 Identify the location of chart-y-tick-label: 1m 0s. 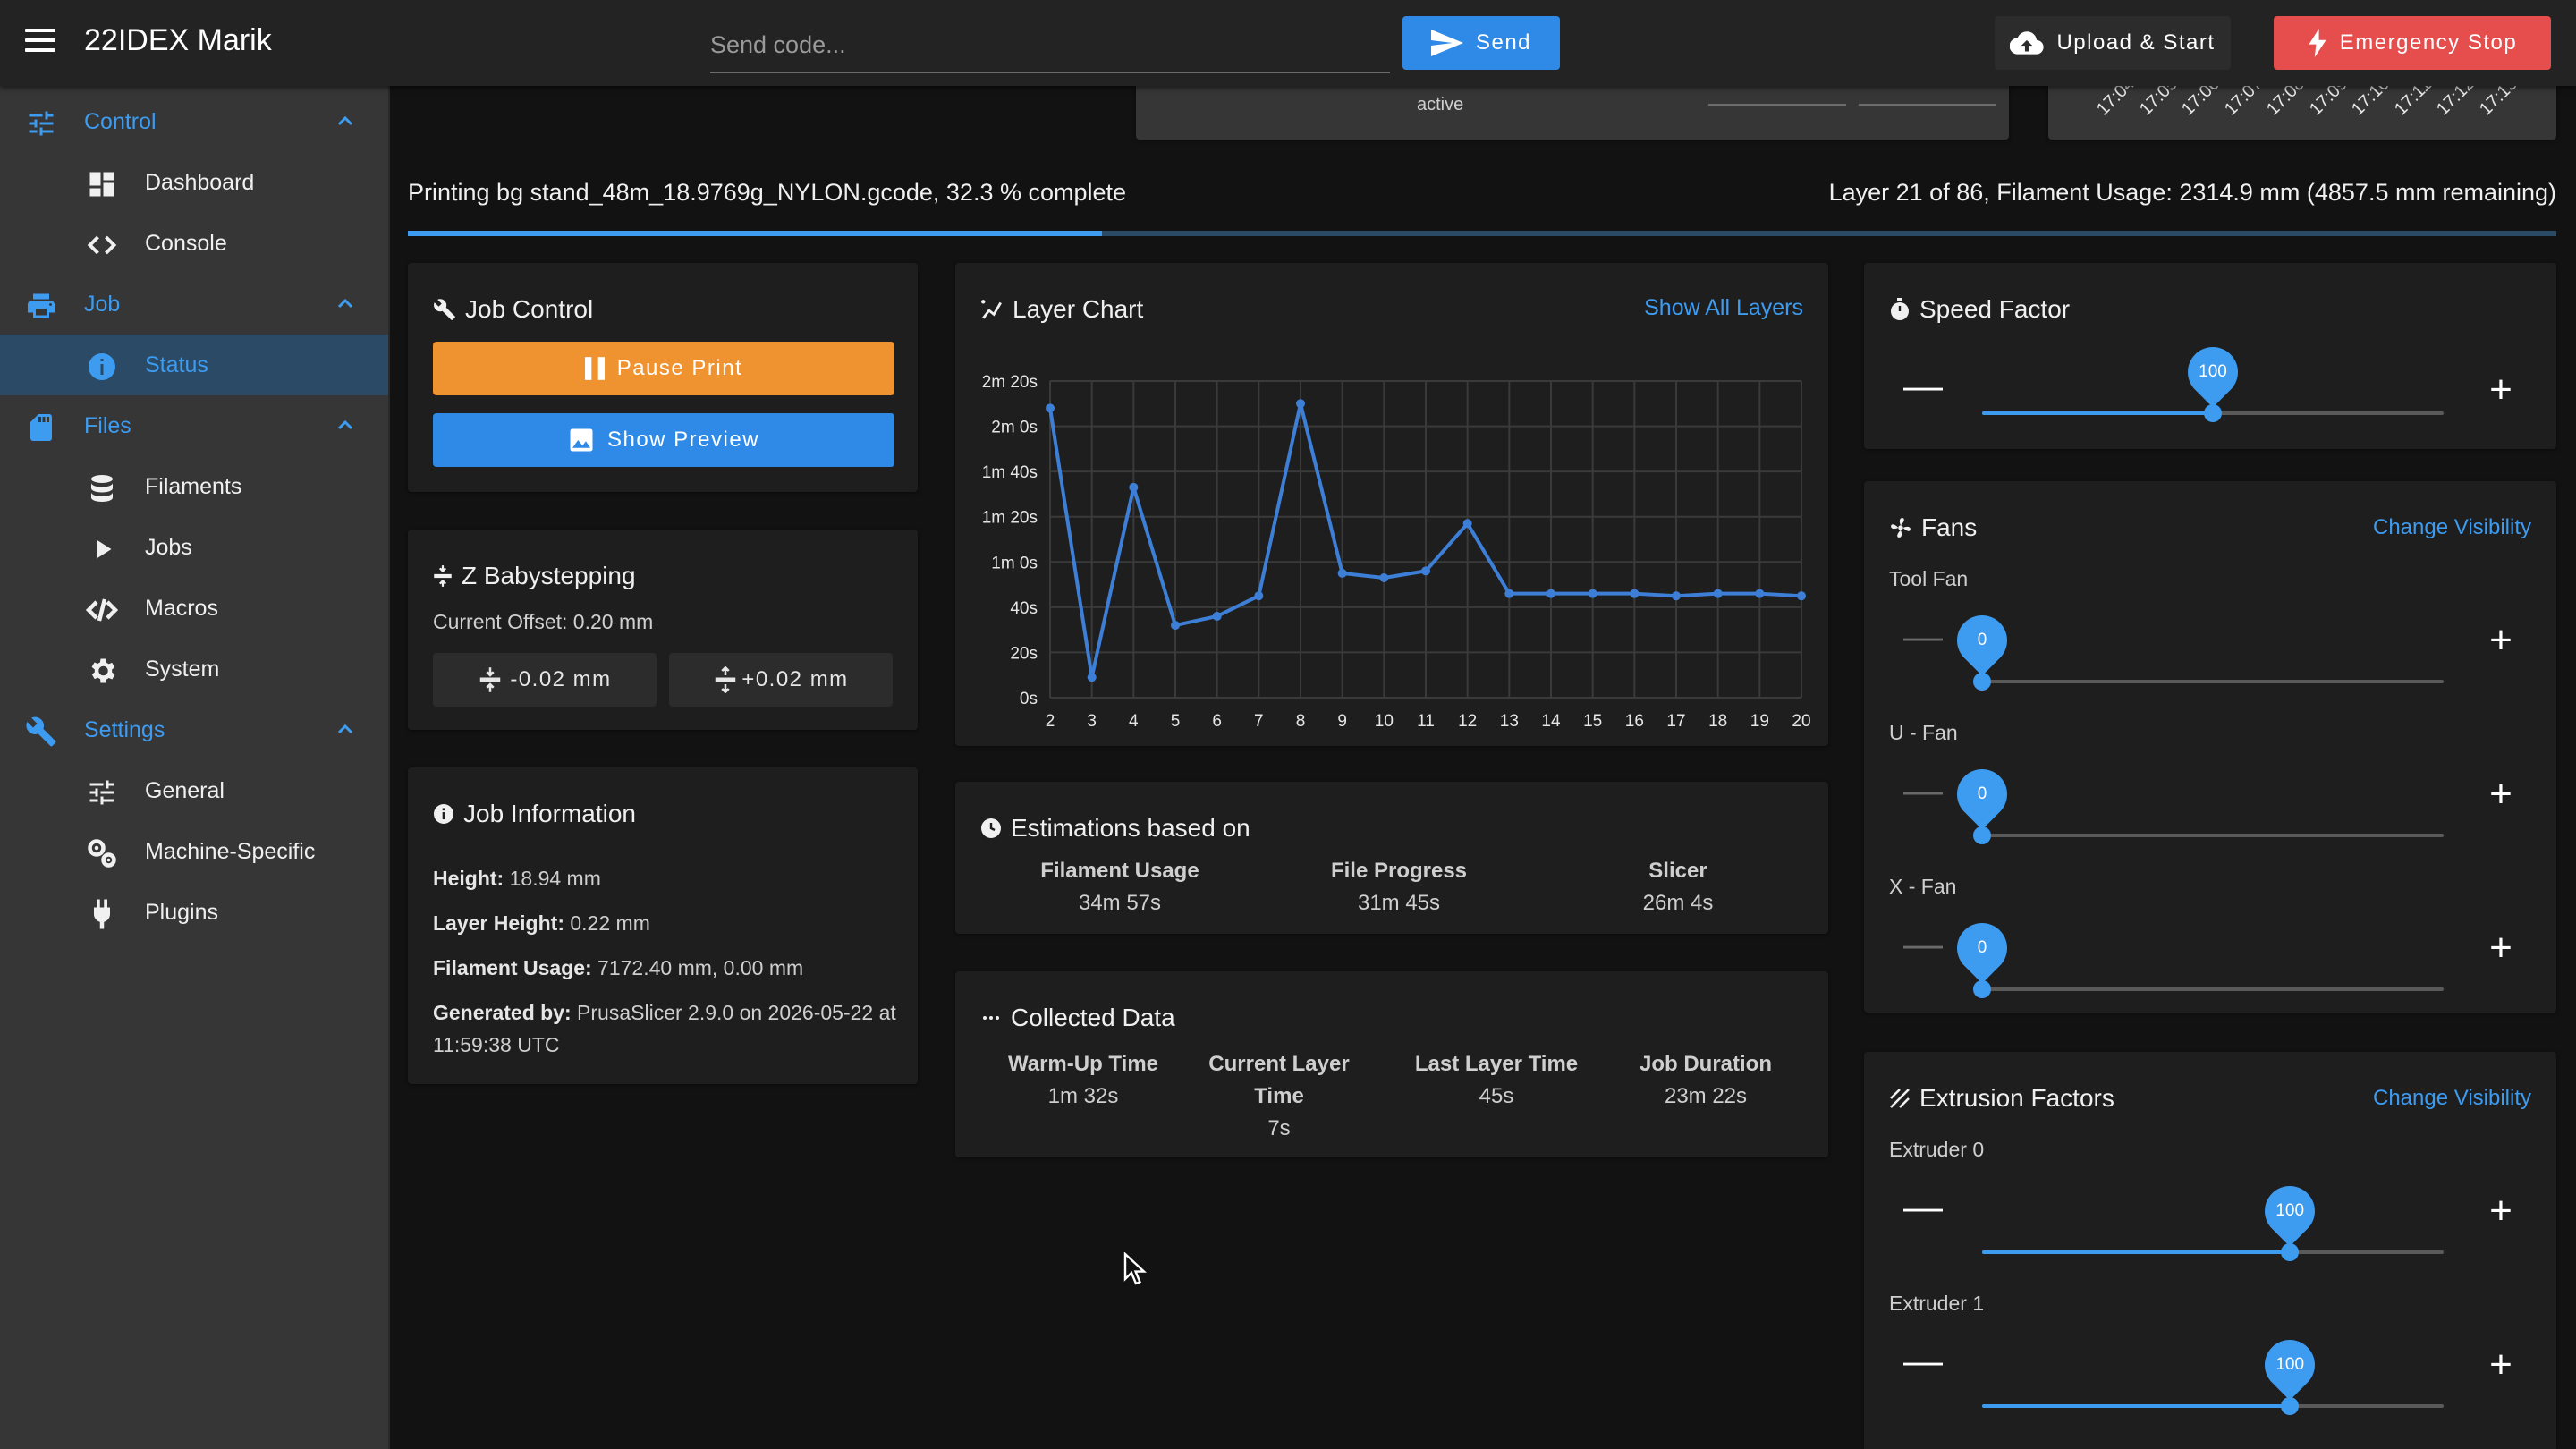
(1014, 563).